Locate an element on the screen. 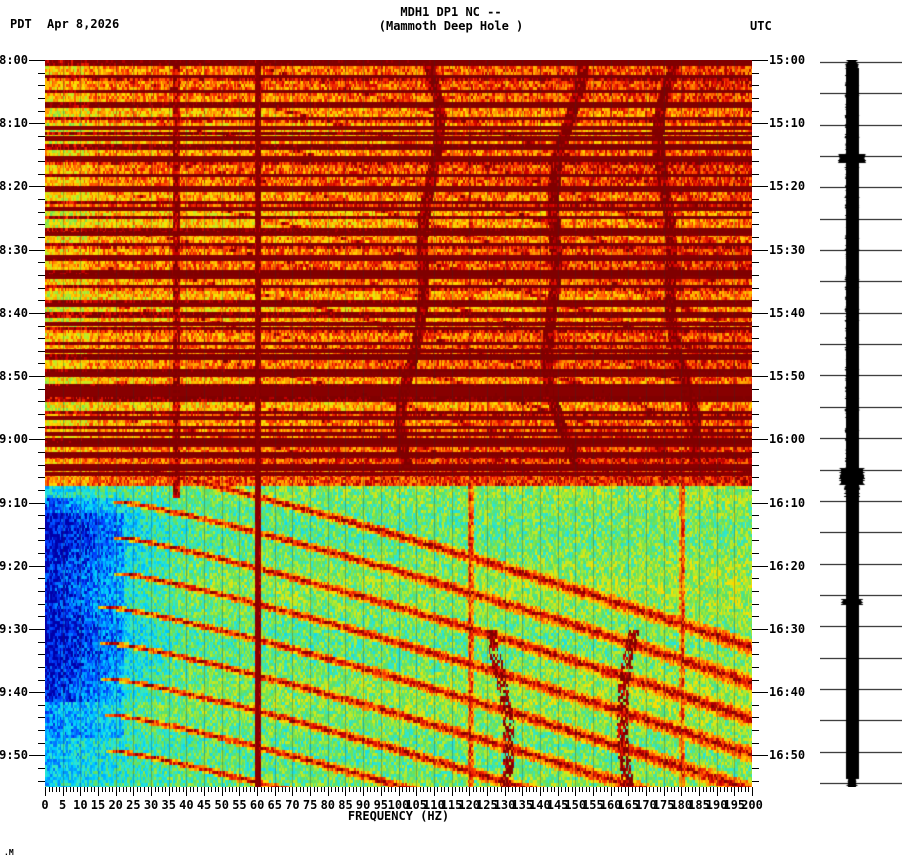  time-tick-label: 15:50 is located at coordinates (787, 376).